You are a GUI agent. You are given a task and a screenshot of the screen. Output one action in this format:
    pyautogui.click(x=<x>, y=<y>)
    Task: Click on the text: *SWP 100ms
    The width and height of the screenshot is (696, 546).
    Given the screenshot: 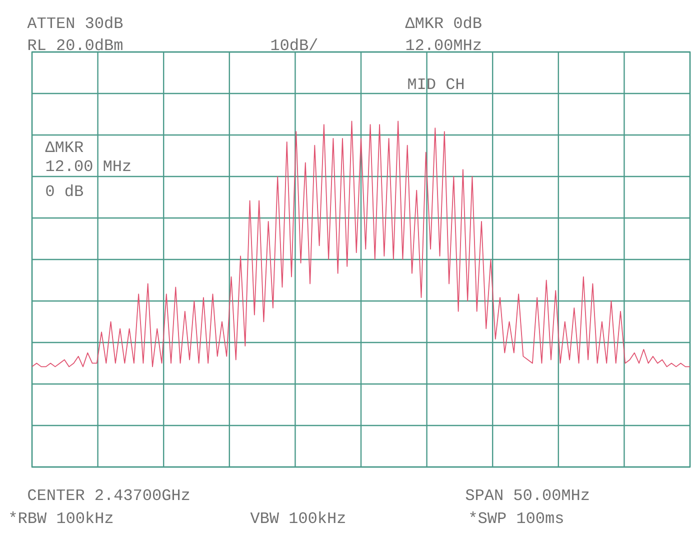 What is the action you would take?
    pyautogui.click(x=516, y=517)
    